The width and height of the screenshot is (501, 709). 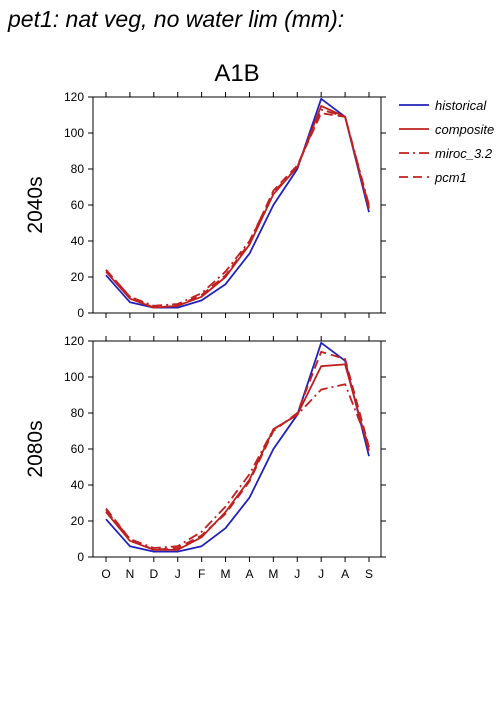 I want to click on row-label-2080s: 2080s, so click(x=35, y=448).